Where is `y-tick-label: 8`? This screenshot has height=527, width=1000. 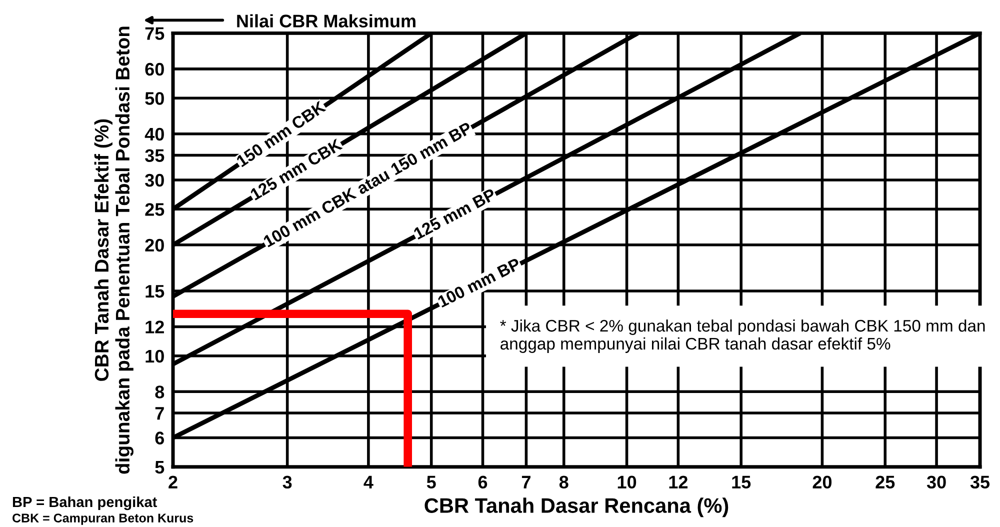
y-tick-label: 8 is located at coordinates (159, 392).